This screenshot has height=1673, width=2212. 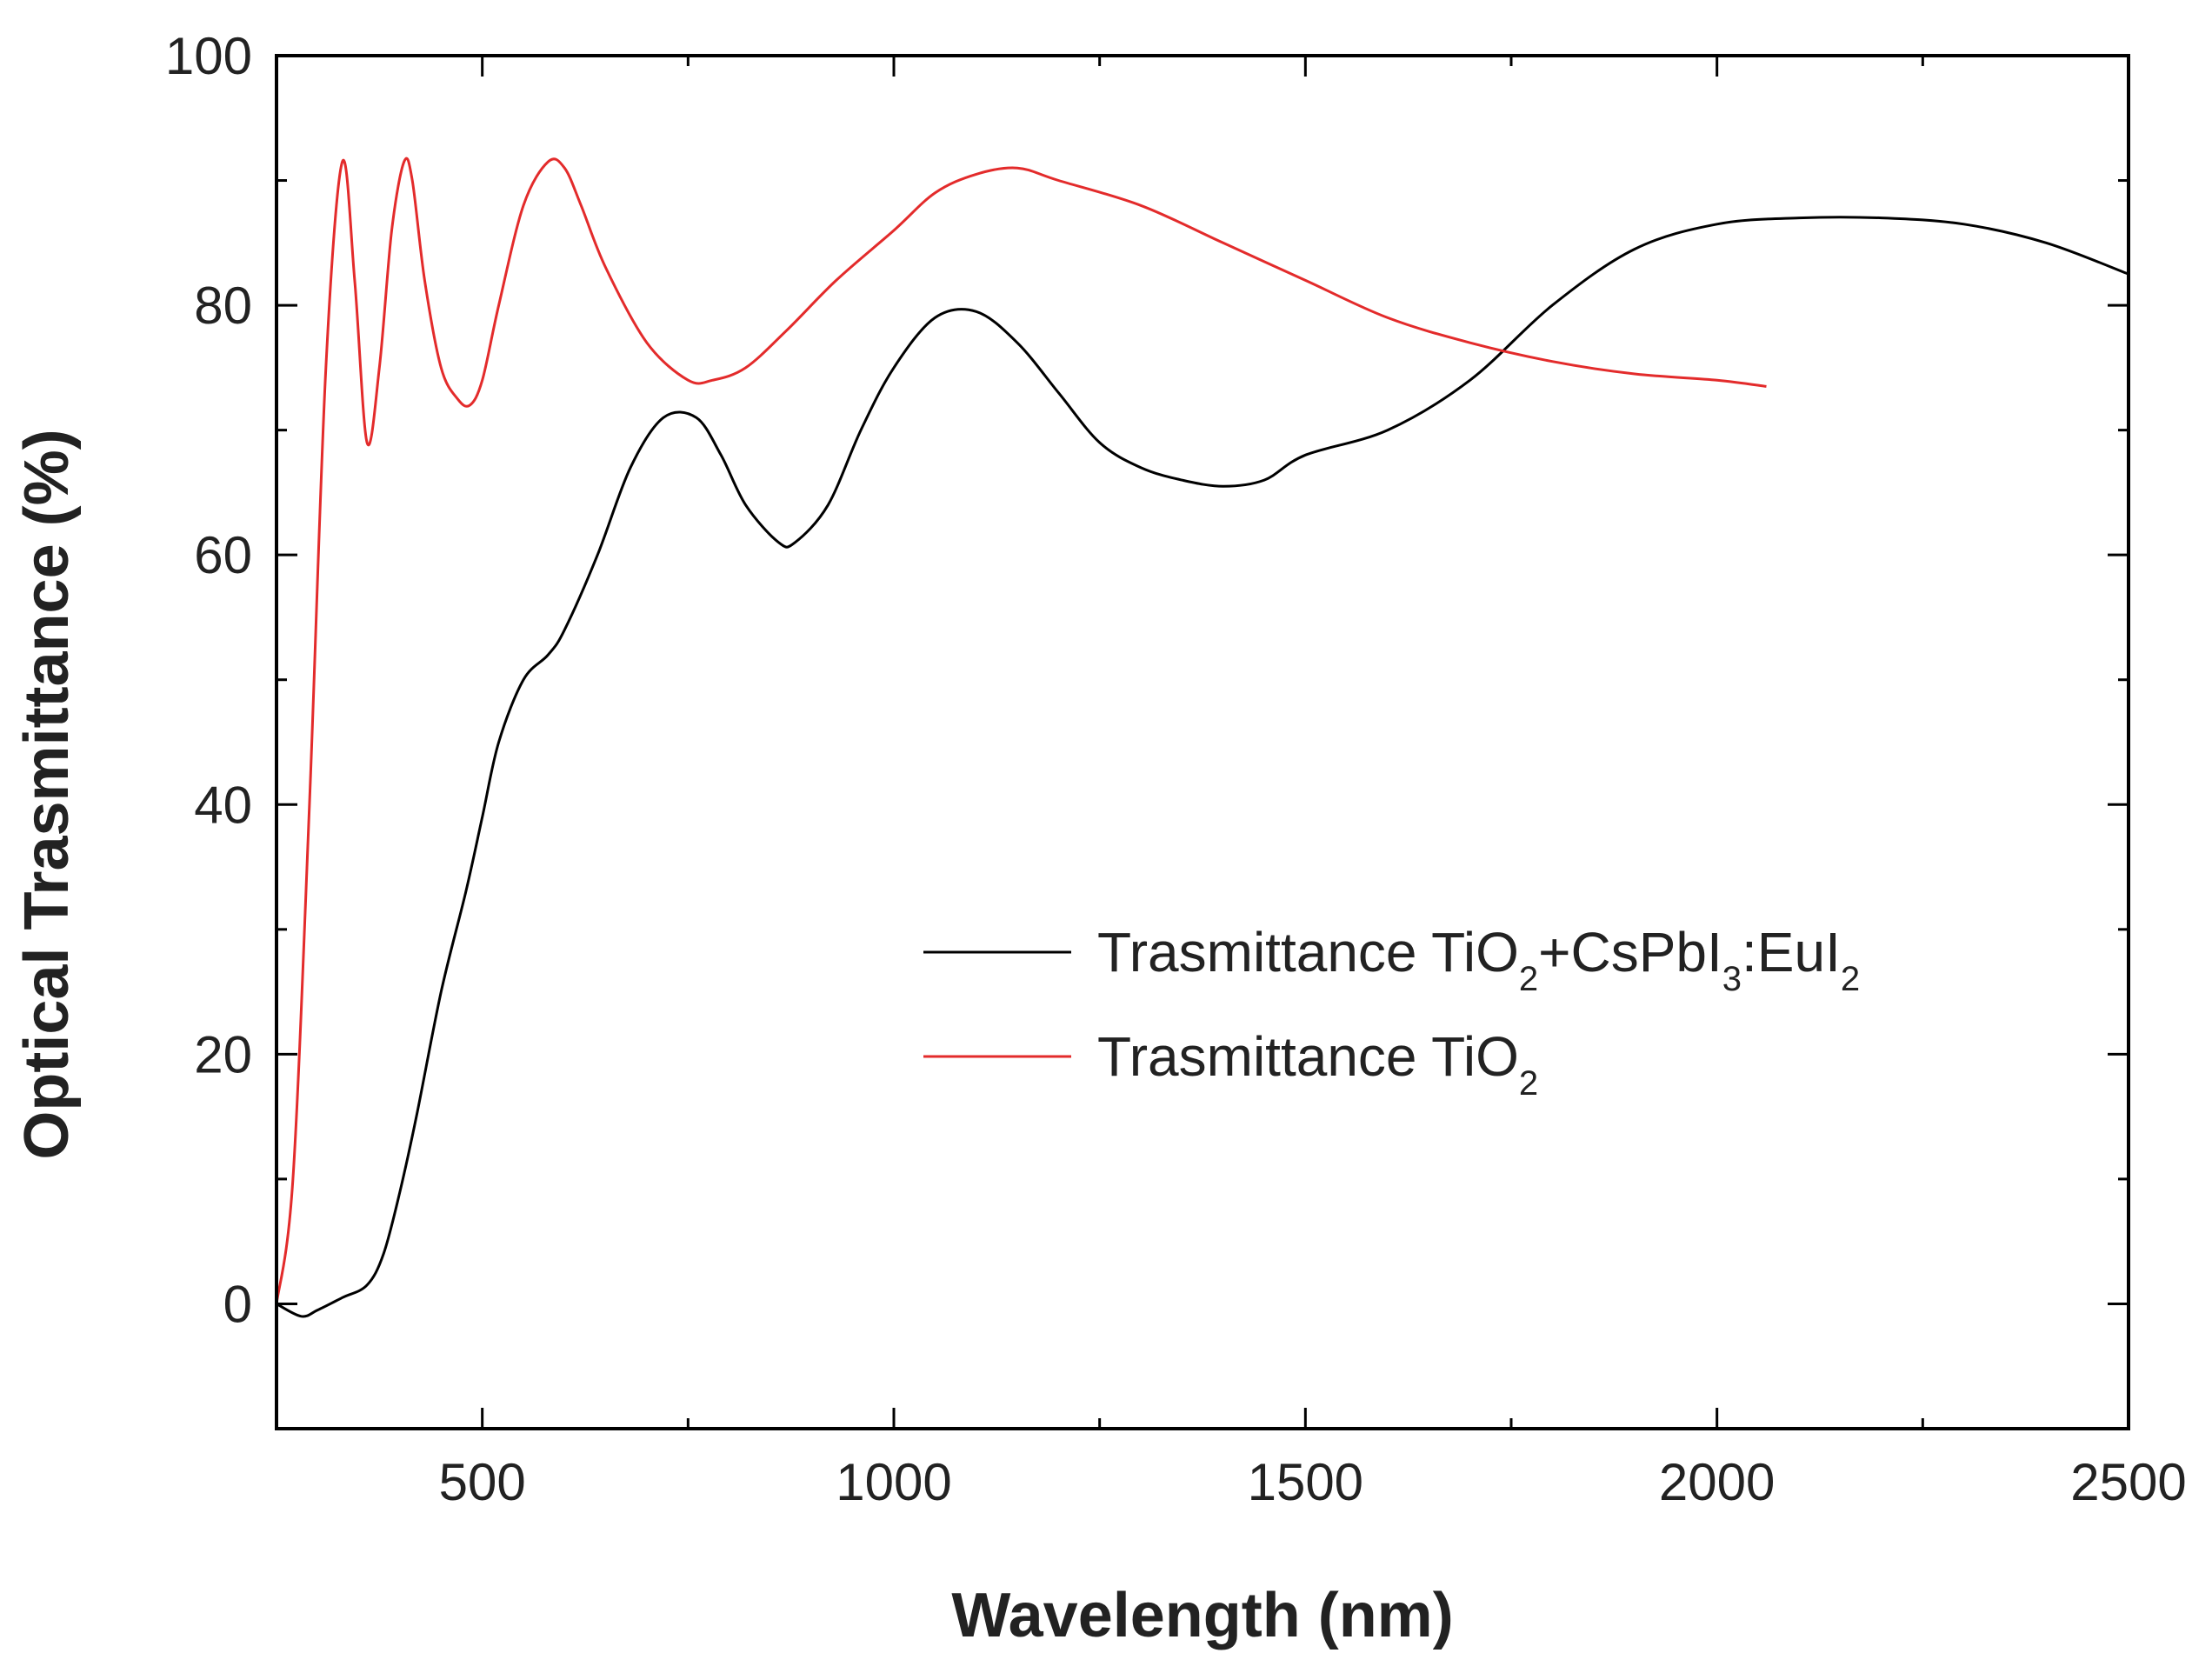 What do you see at coordinates (223, 555) in the screenshot?
I see `y-tick-label: 60` at bounding box center [223, 555].